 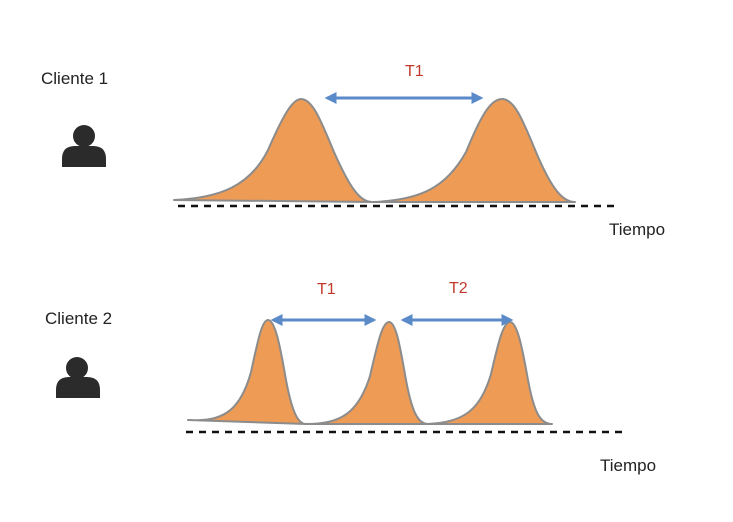 What do you see at coordinates (458, 288) in the screenshot?
I see `interval-label-t2: T2` at bounding box center [458, 288].